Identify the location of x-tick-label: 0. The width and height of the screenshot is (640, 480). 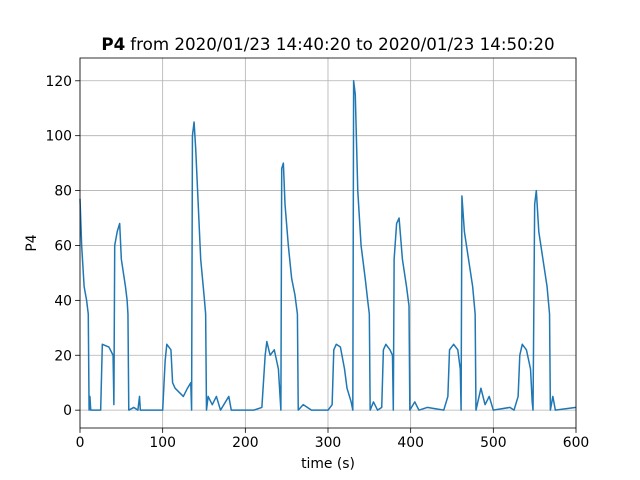
(80, 443).